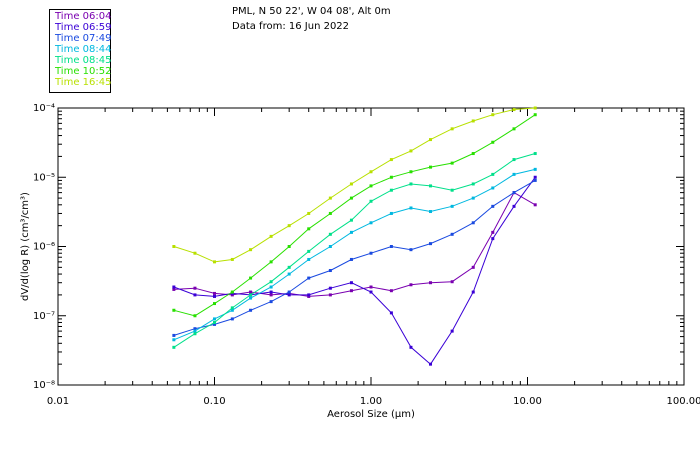 This screenshot has width=700, height=450. What do you see at coordinates (25, 246) in the screenshot?
I see `y-axis-label: dV/d(log R) (cm³/cm³)` at bounding box center [25, 246].